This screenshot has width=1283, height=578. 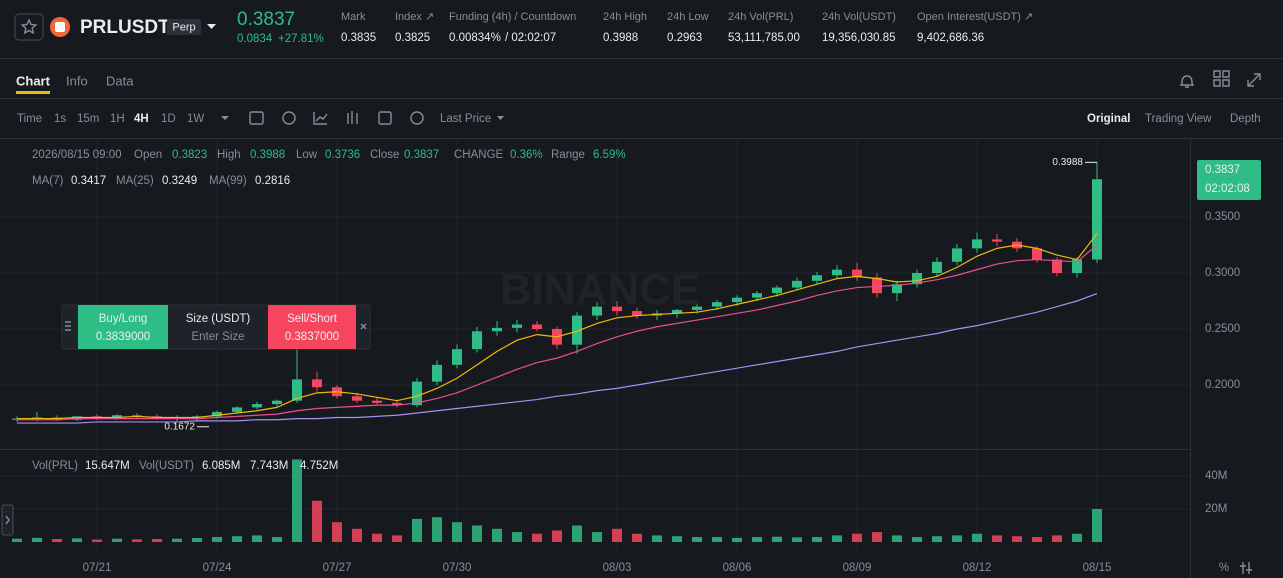 I want to click on interval: 15m, so click(x=88, y=119).